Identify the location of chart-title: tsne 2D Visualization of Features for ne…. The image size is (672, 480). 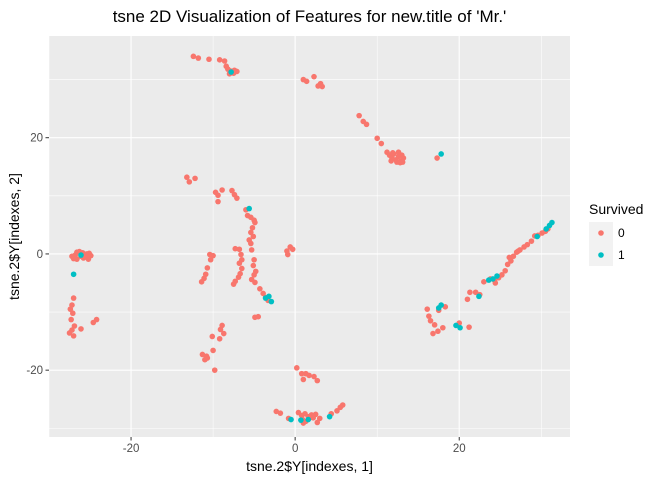
(310, 16).